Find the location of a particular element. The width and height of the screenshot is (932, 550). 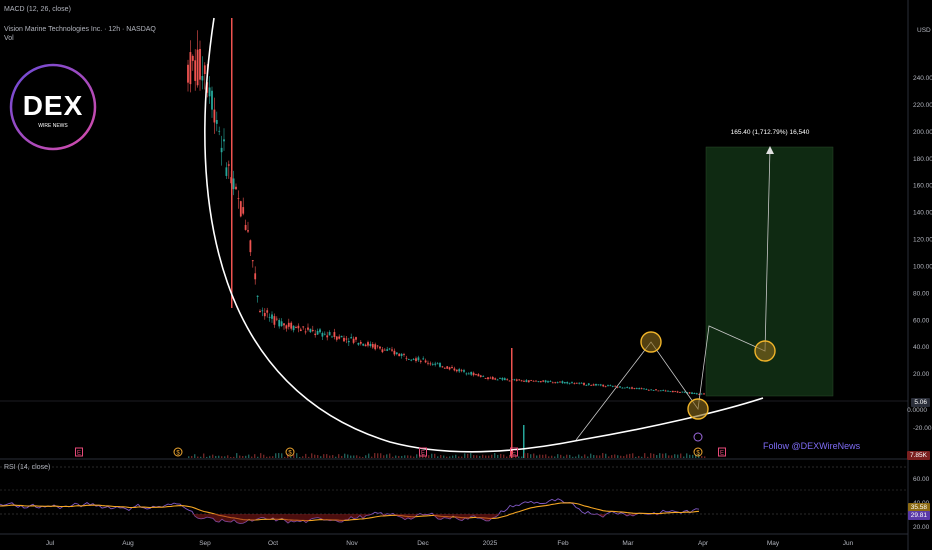

target-arrow-icon is located at coordinates (770, 150).